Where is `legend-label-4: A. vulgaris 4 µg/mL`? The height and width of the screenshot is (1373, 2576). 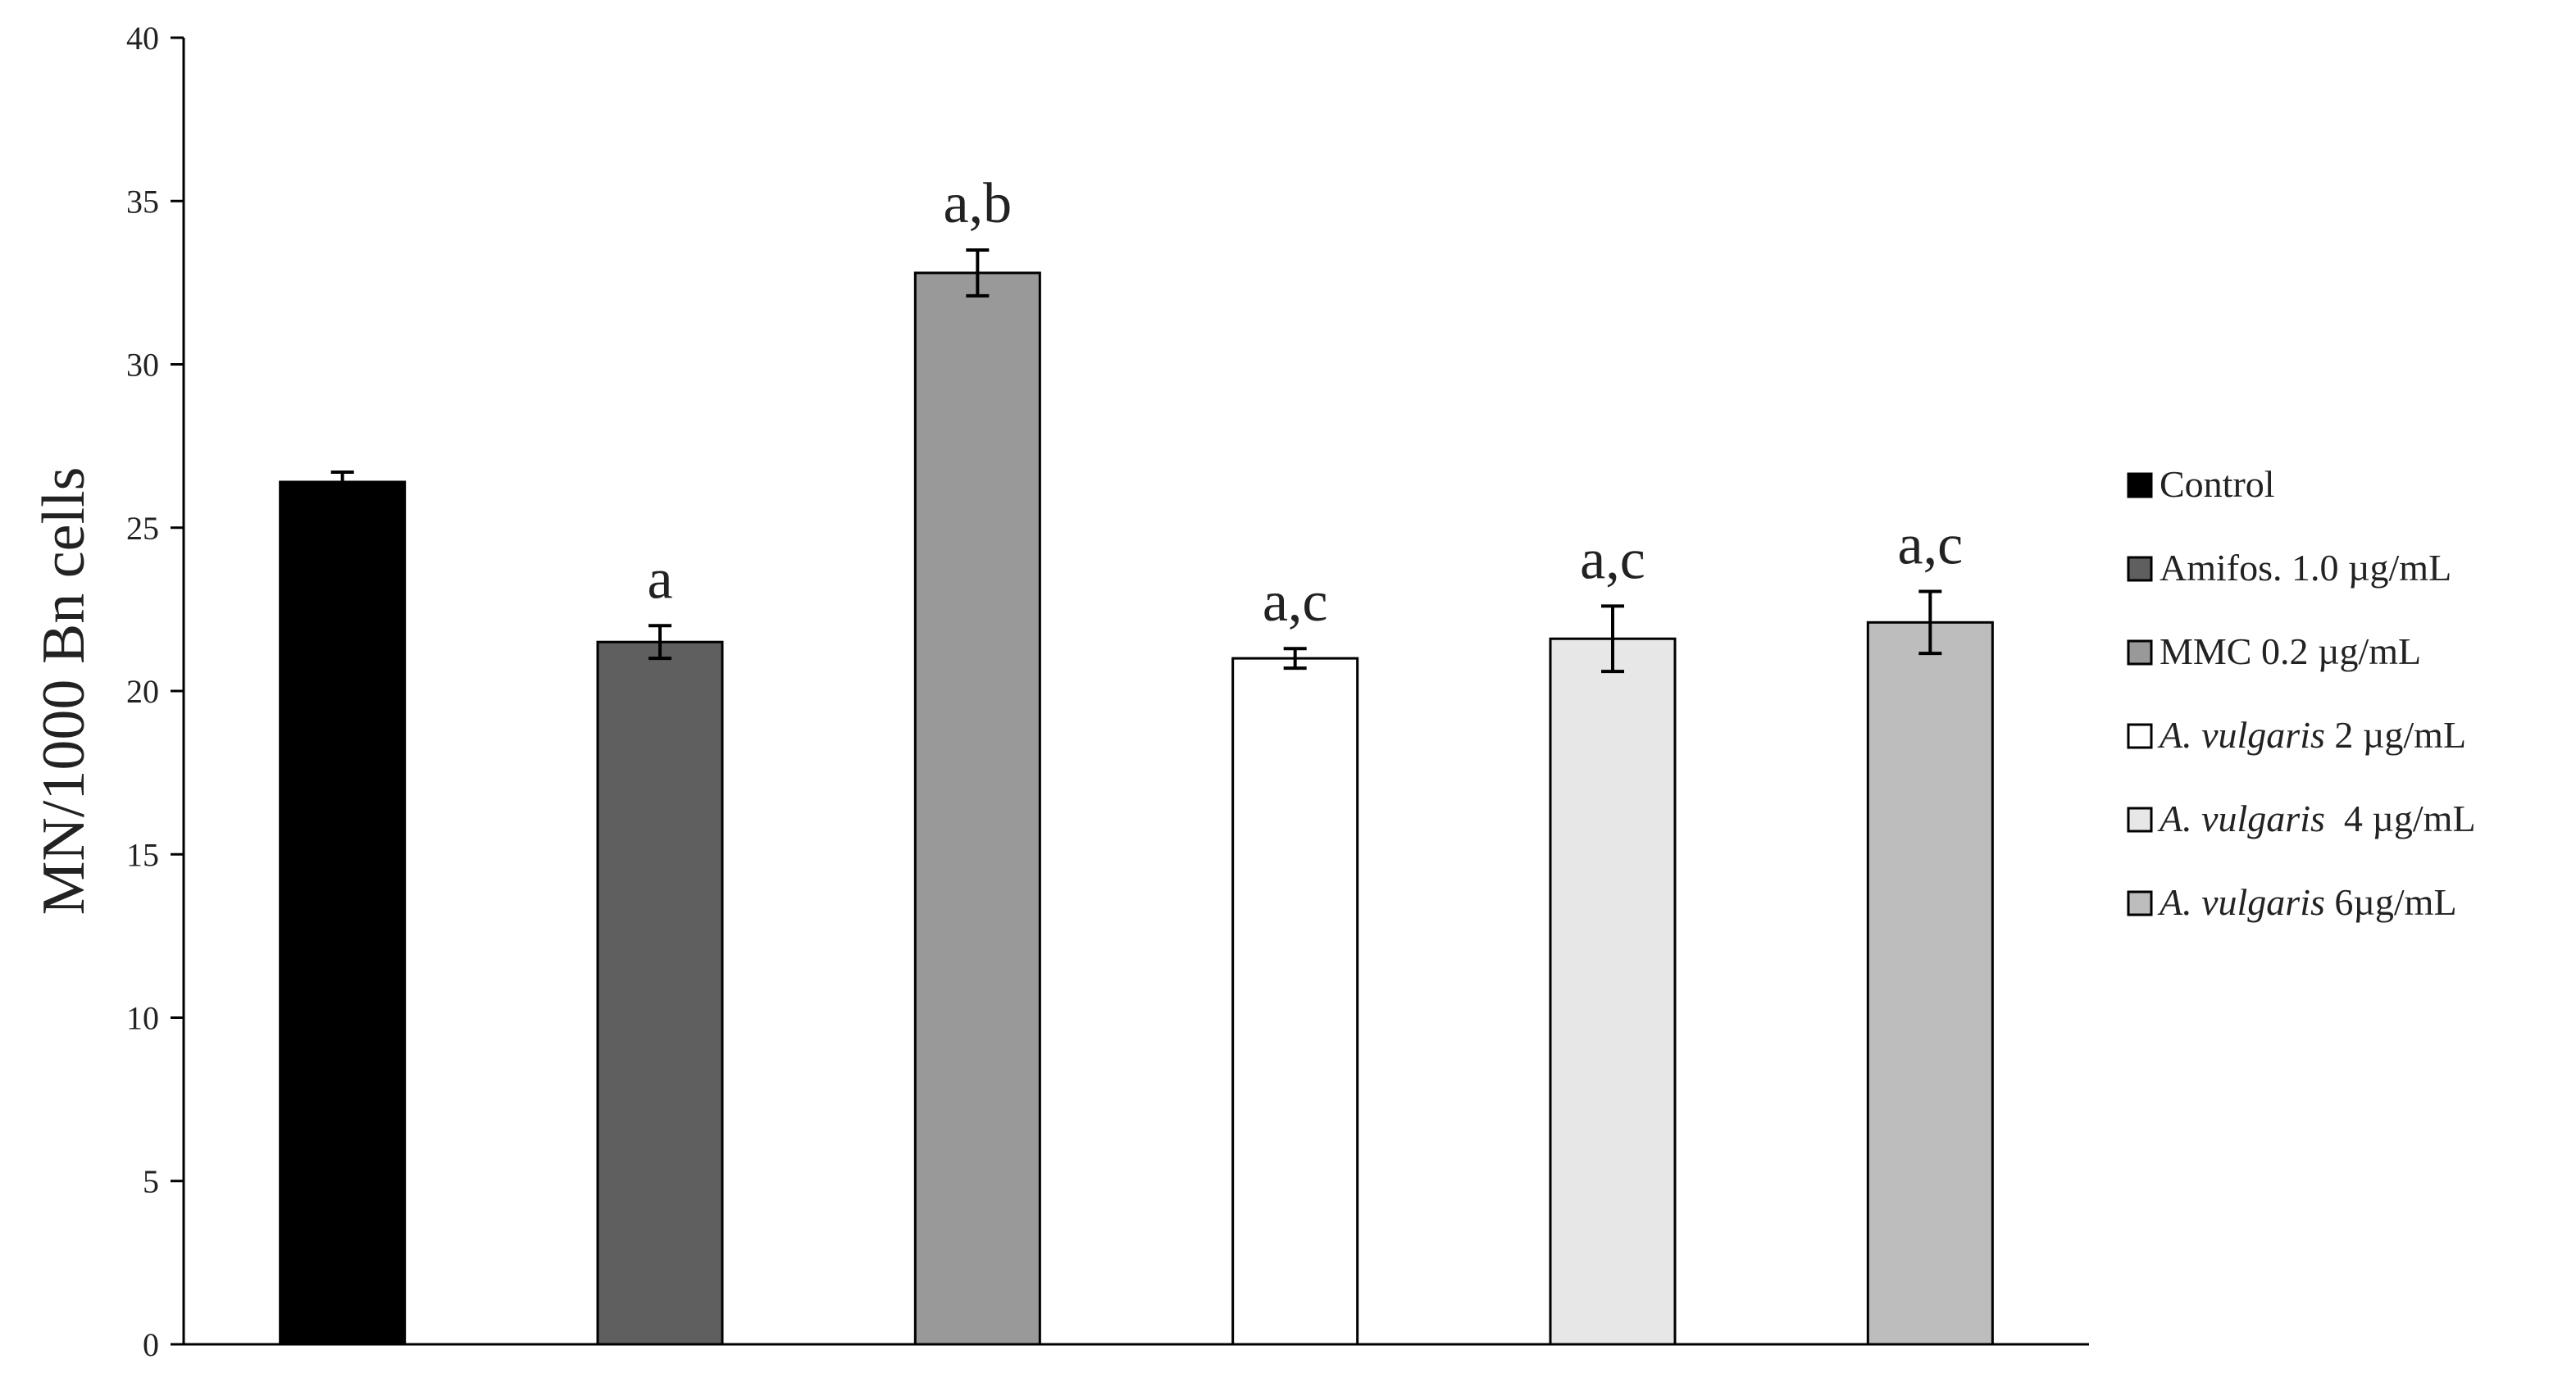 legend-label-4: A. vulgaris 4 µg/mL is located at coordinates (2316, 818).